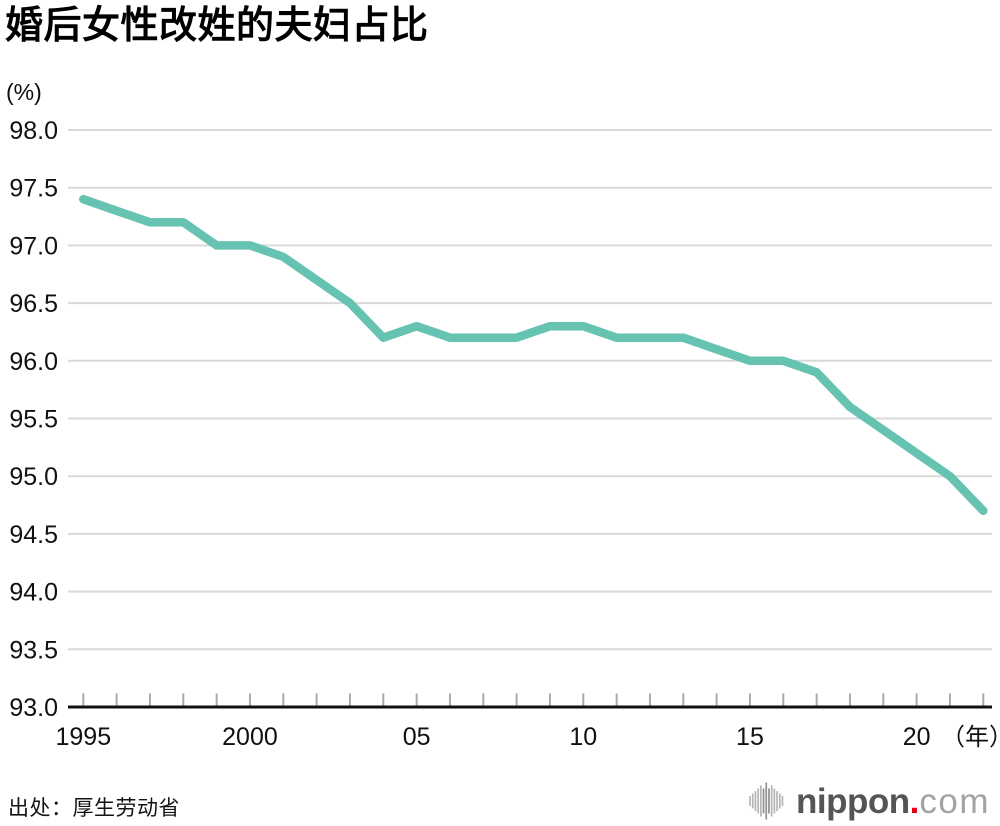 This screenshot has width=1000, height=826. What do you see at coordinates (33, 708) in the screenshot?
I see `svg-text: 93.0` at bounding box center [33, 708].